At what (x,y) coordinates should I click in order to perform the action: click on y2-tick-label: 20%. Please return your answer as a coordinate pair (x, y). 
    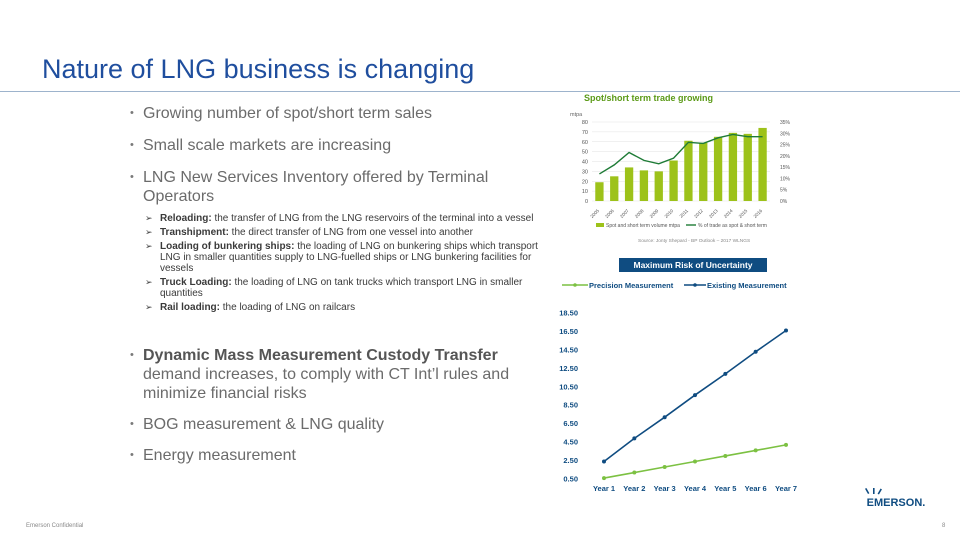
    Looking at the image, I should click on (785, 157).